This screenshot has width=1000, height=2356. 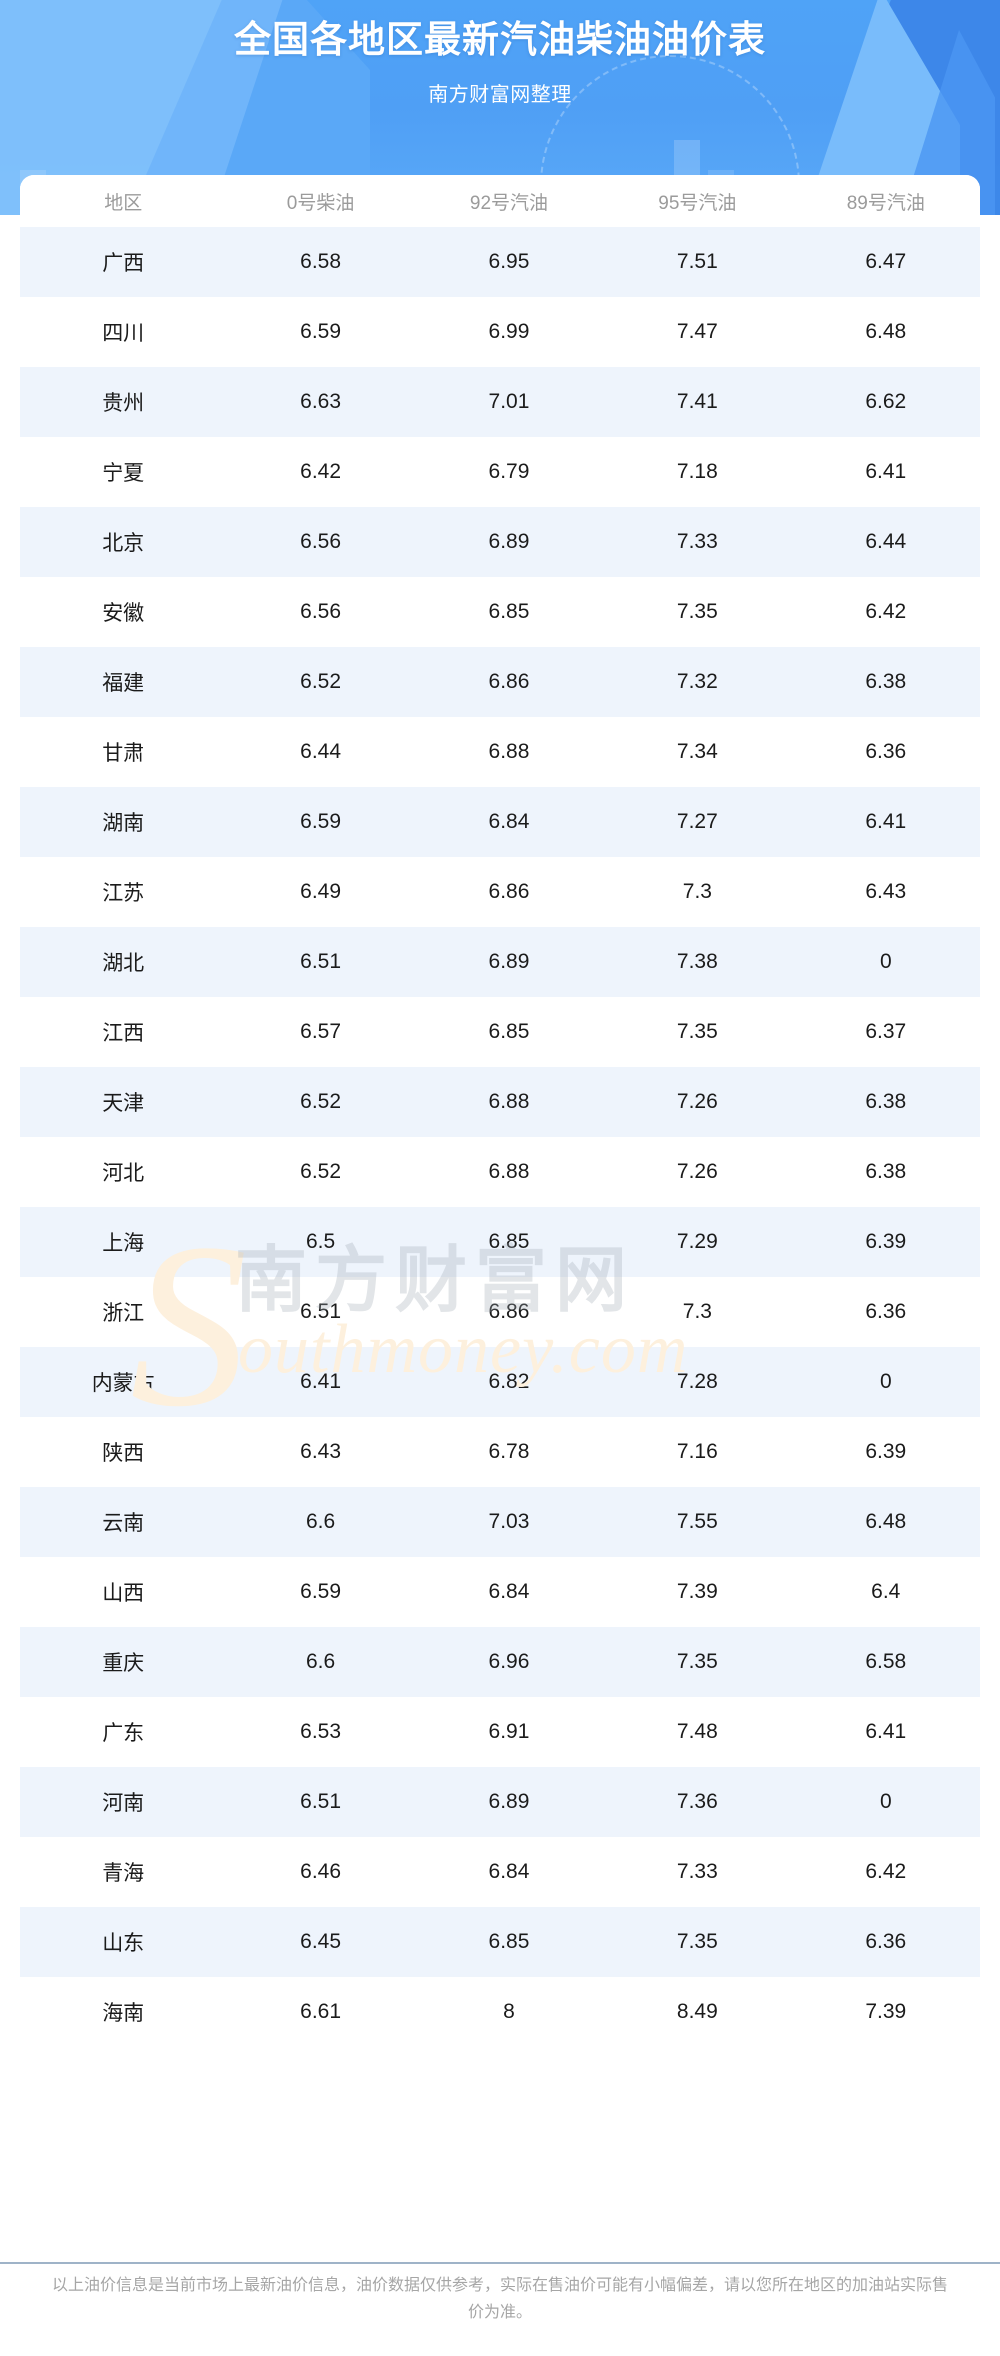 What do you see at coordinates (123, 1033) in the screenshot?
I see `cell-region: 江西` at bounding box center [123, 1033].